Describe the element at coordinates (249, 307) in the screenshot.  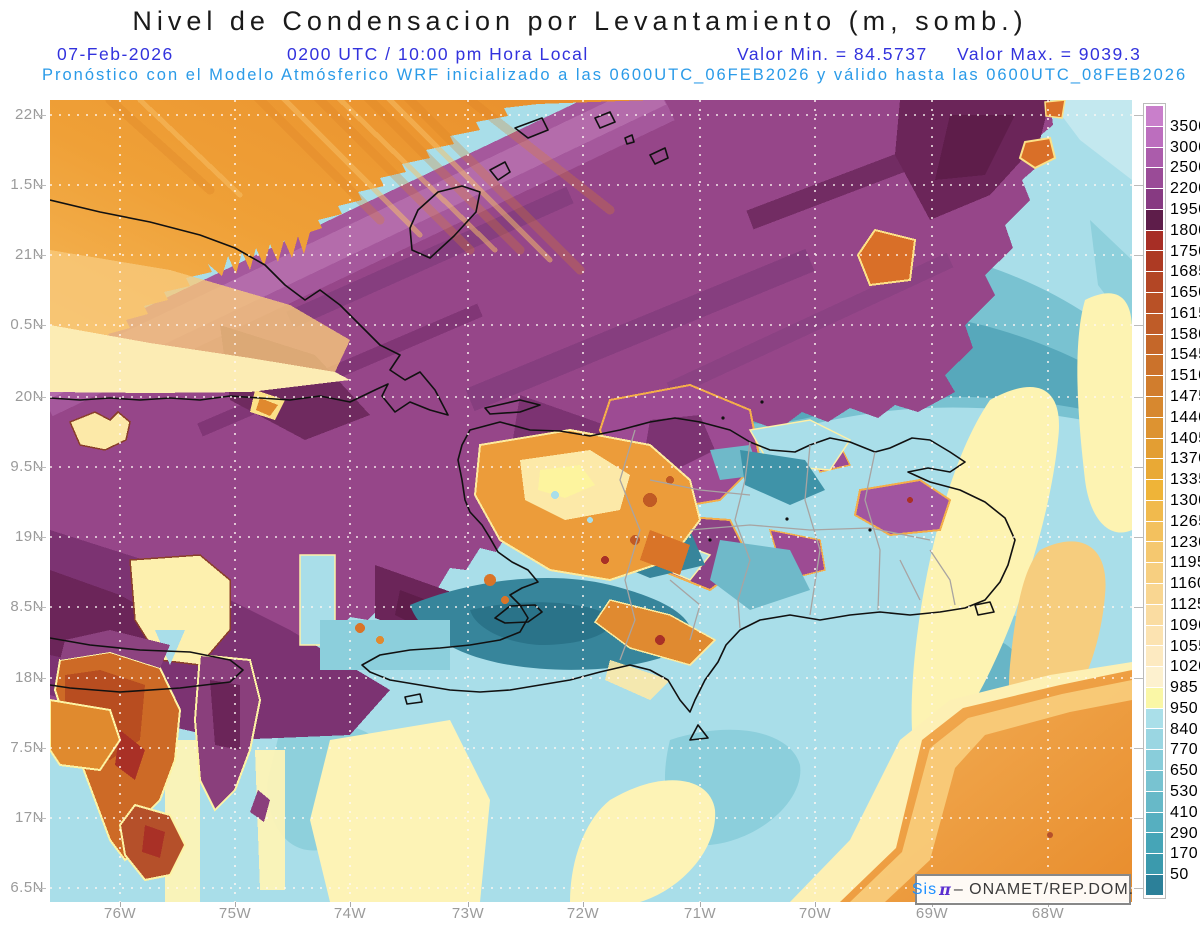
I see `cuba-coastline` at that location.